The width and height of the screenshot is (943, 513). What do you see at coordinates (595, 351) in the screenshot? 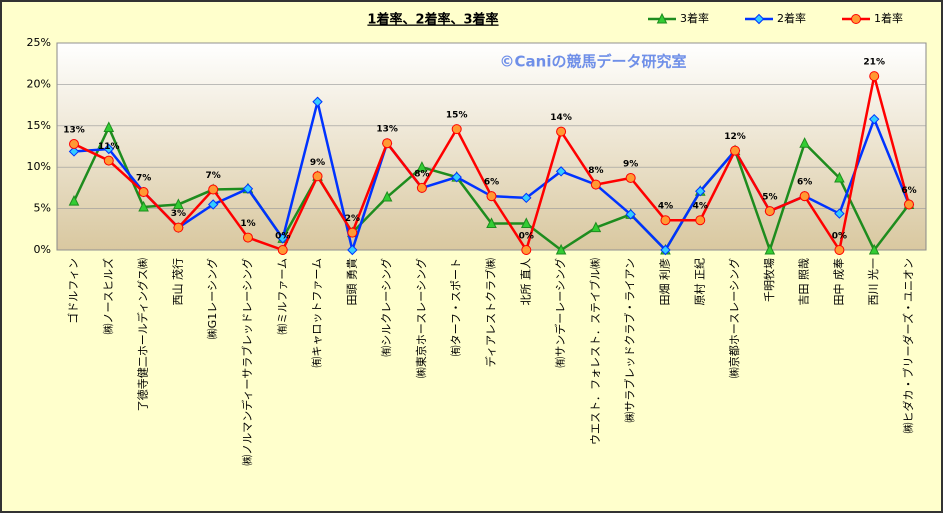
I see `x-tick-label: ウエスト．フォレスト．ステイブル㈱` at bounding box center [595, 351].